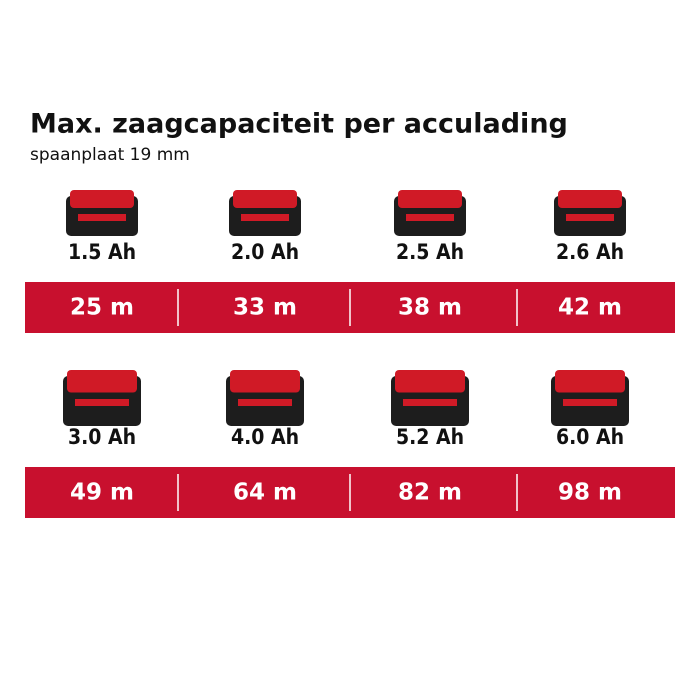 The width and height of the screenshot is (700, 700). What do you see at coordinates (590, 437) in the screenshot?
I see `capacity-label: 6.0 Ah` at bounding box center [590, 437].